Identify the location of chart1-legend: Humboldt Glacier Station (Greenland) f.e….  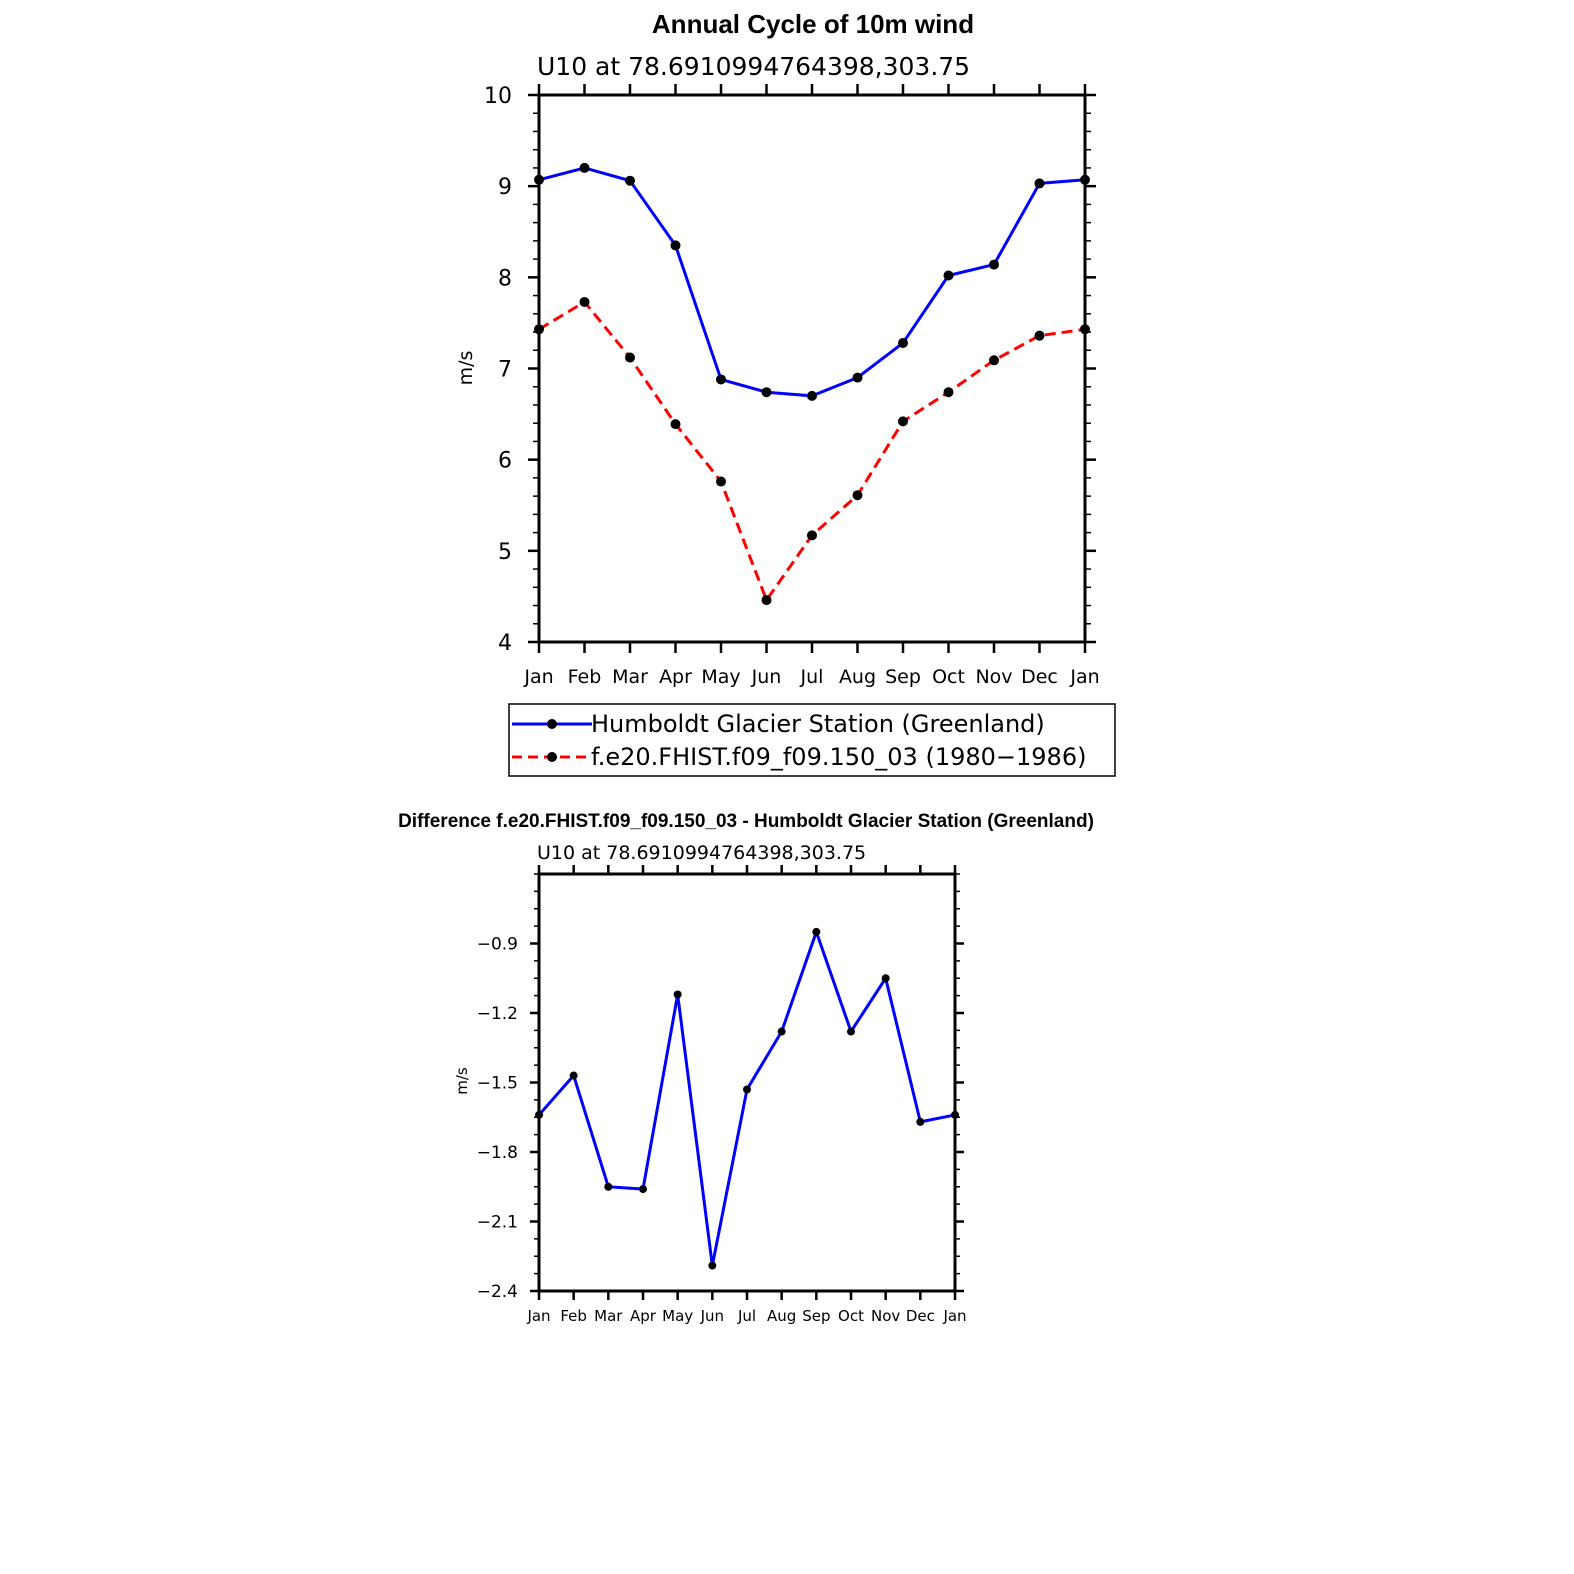
(812, 740).